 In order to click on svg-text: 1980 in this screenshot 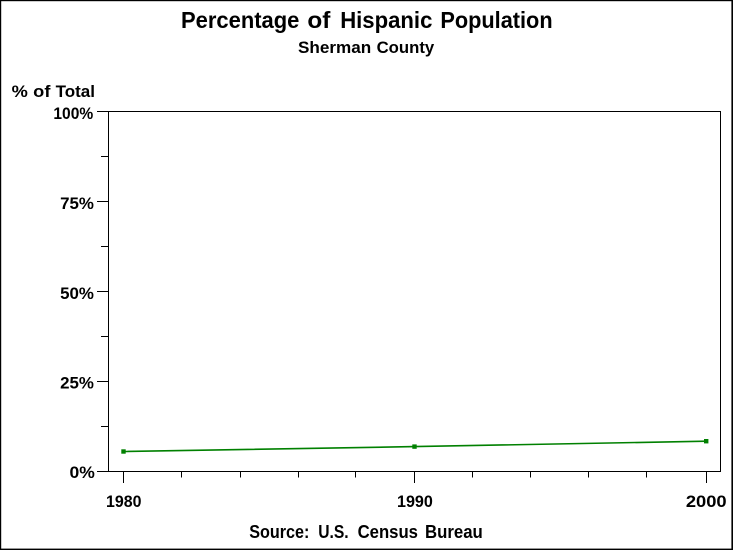, I will do `click(123, 501)`.